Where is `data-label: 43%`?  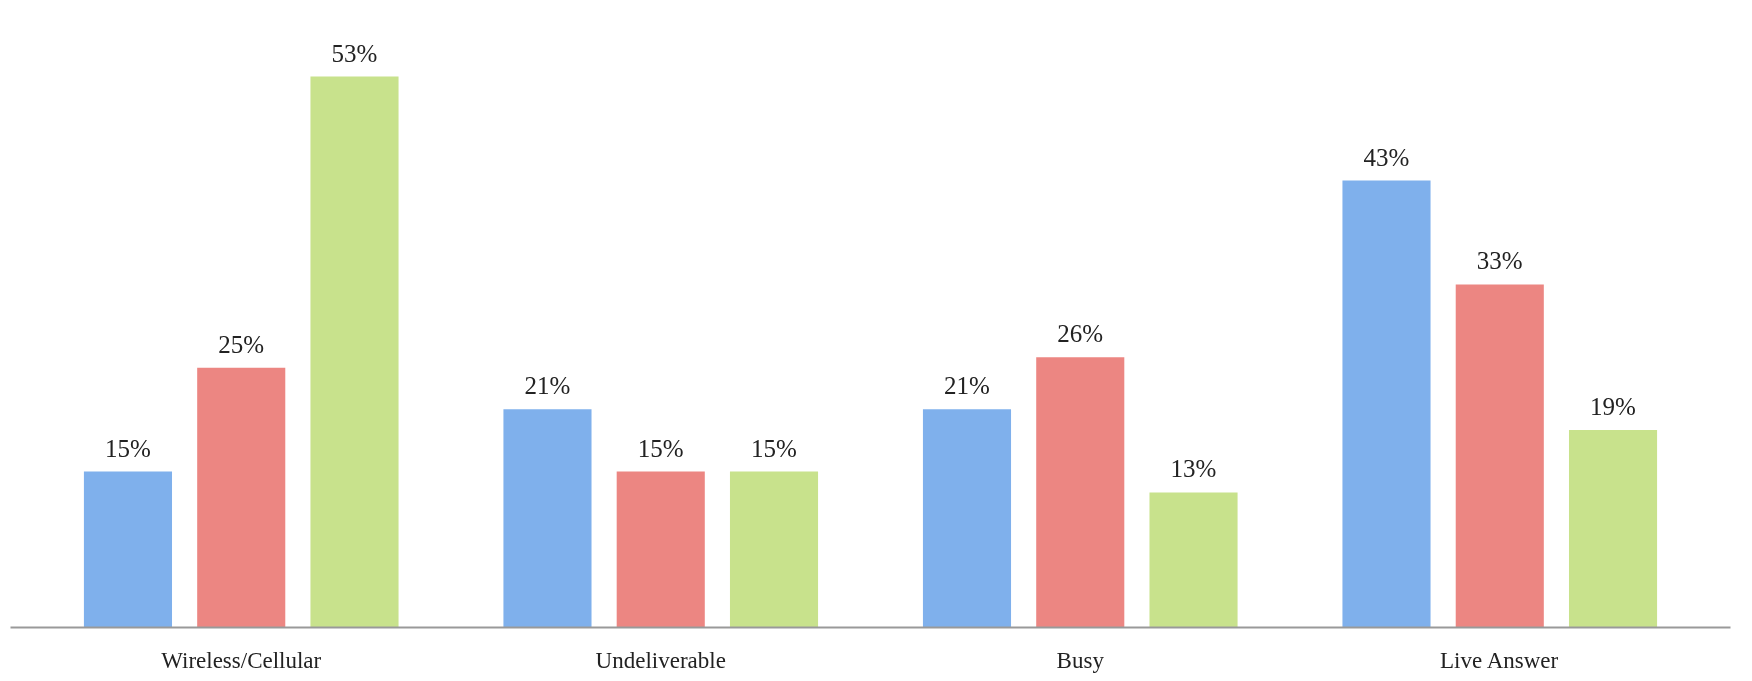
data-label: 43% is located at coordinates (1386, 157).